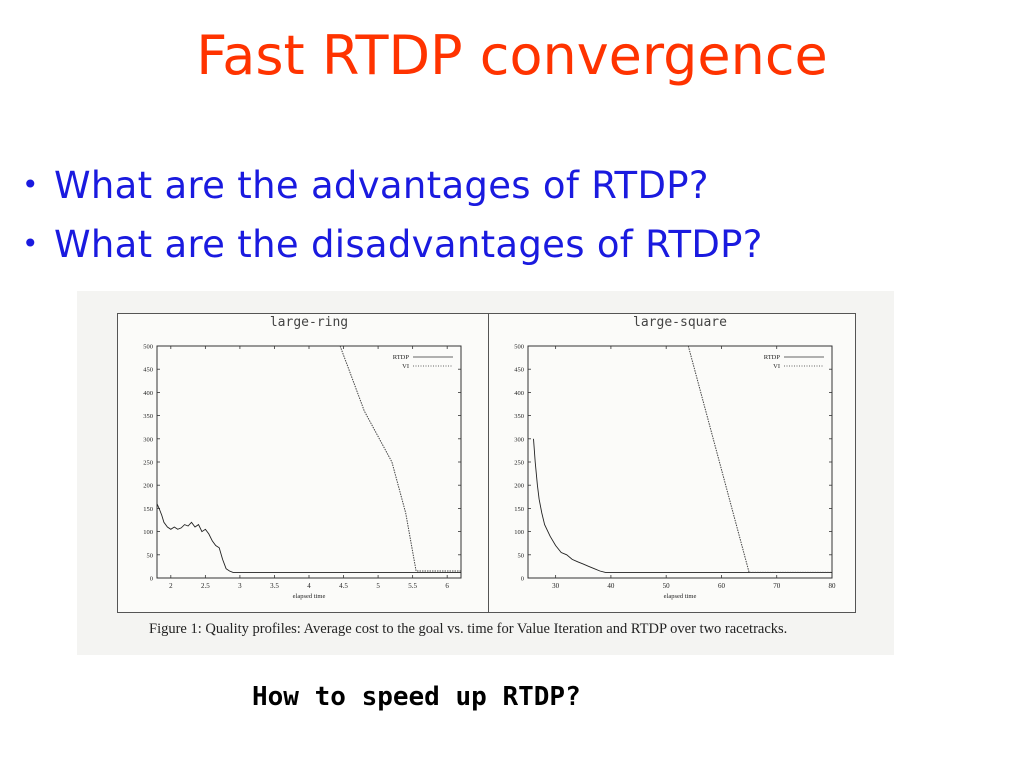 This screenshot has width=1024, height=768. Describe the element at coordinates (611, 586) in the screenshot. I see `x-tick-label: 40` at that location.